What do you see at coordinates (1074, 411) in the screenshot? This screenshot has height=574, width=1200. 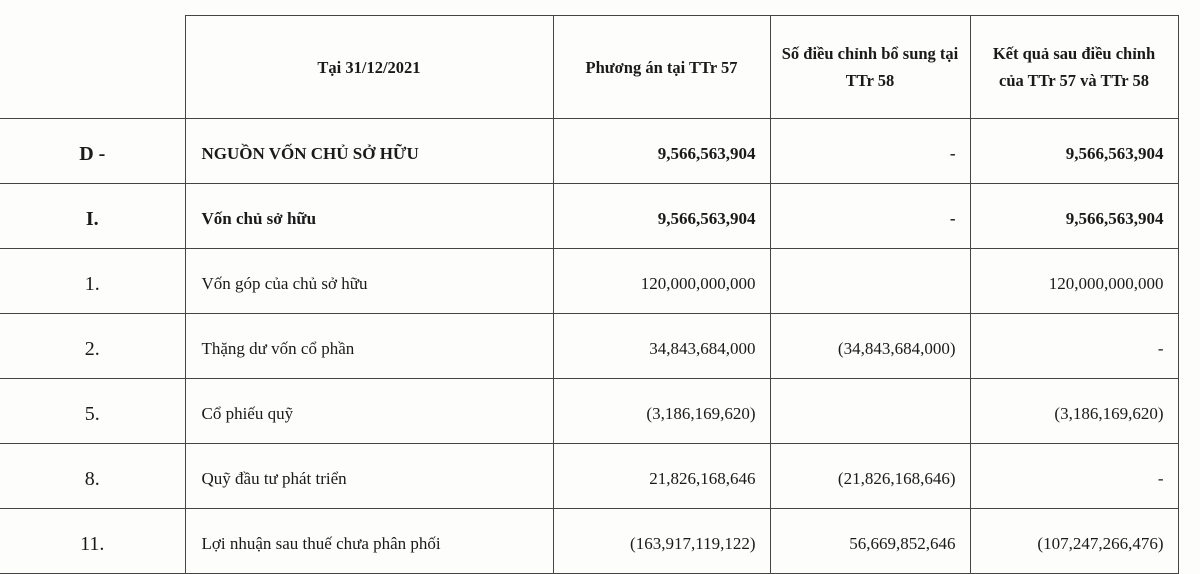 I see `row-result: (3,186,169,620)` at bounding box center [1074, 411].